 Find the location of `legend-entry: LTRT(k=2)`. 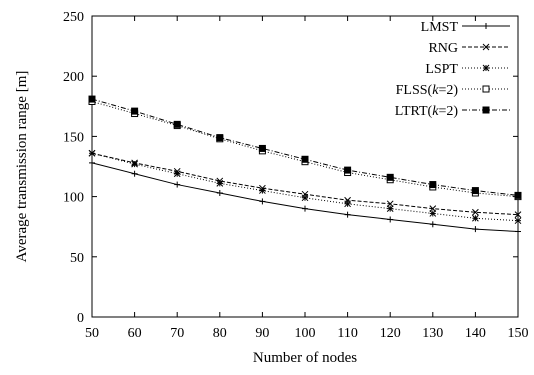

legend-entry: LTRT(k=2) is located at coordinates (452, 111).